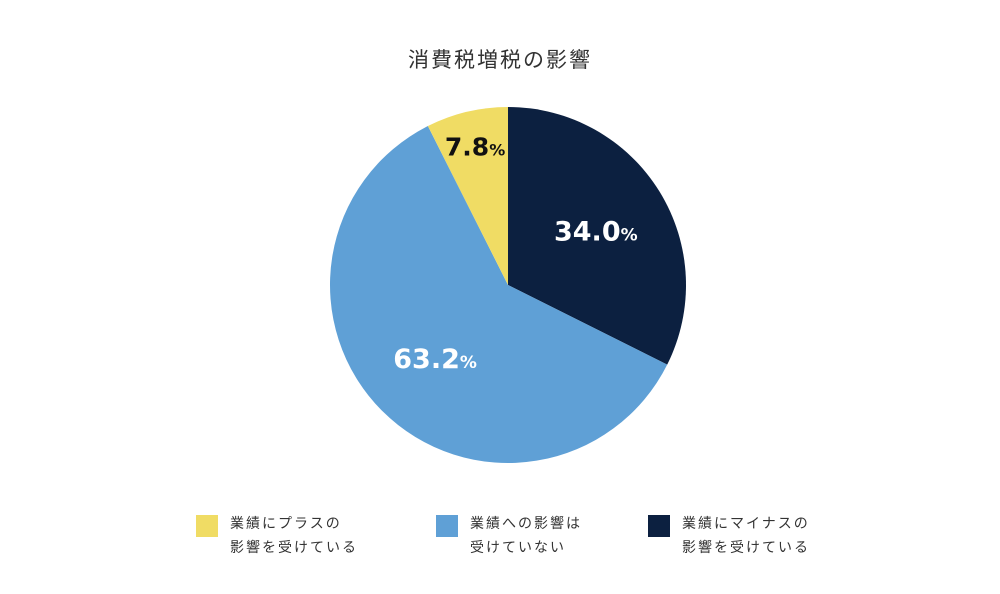 This screenshot has width=1000, height=594. Describe the element at coordinates (435, 359) in the screenshot. I see `slice-label-1: 63.2%` at that location.